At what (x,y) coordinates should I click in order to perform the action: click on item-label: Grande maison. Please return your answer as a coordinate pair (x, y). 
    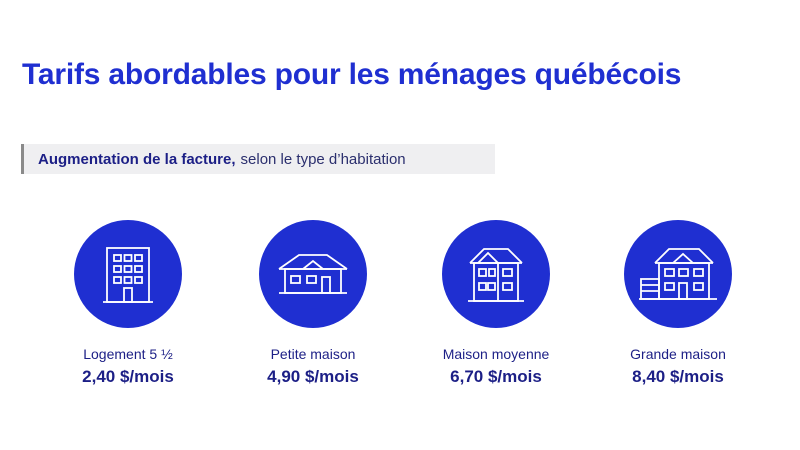
    Looking at the image, I should click on (678, 354).